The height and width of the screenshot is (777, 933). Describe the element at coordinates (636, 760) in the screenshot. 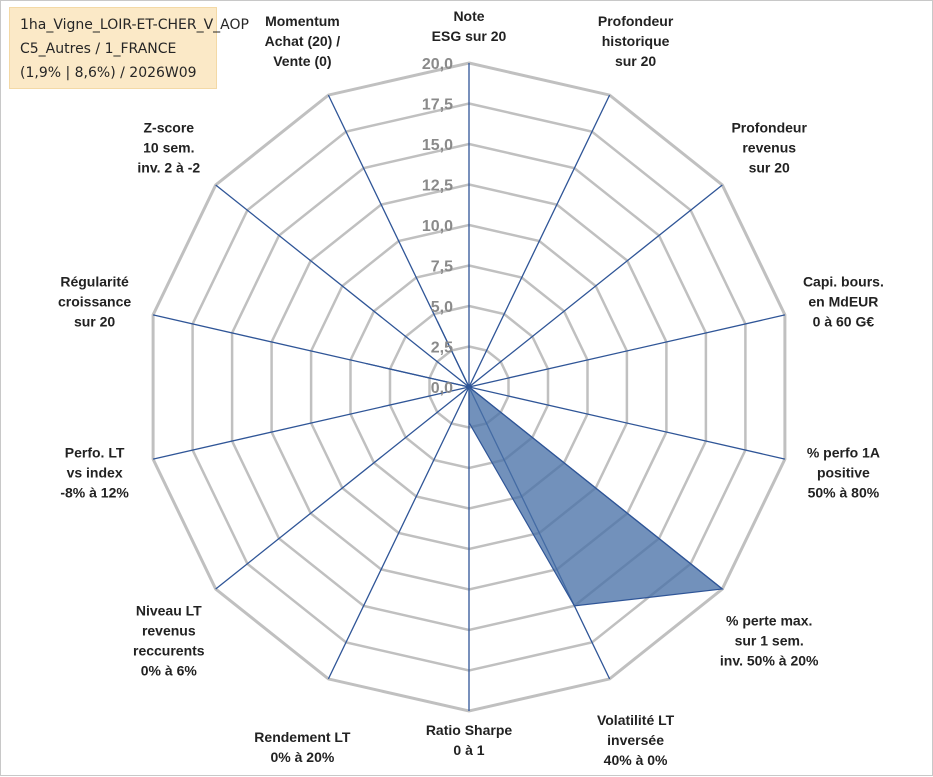

I see `axis-label-line: 40% à 0%` at that location.